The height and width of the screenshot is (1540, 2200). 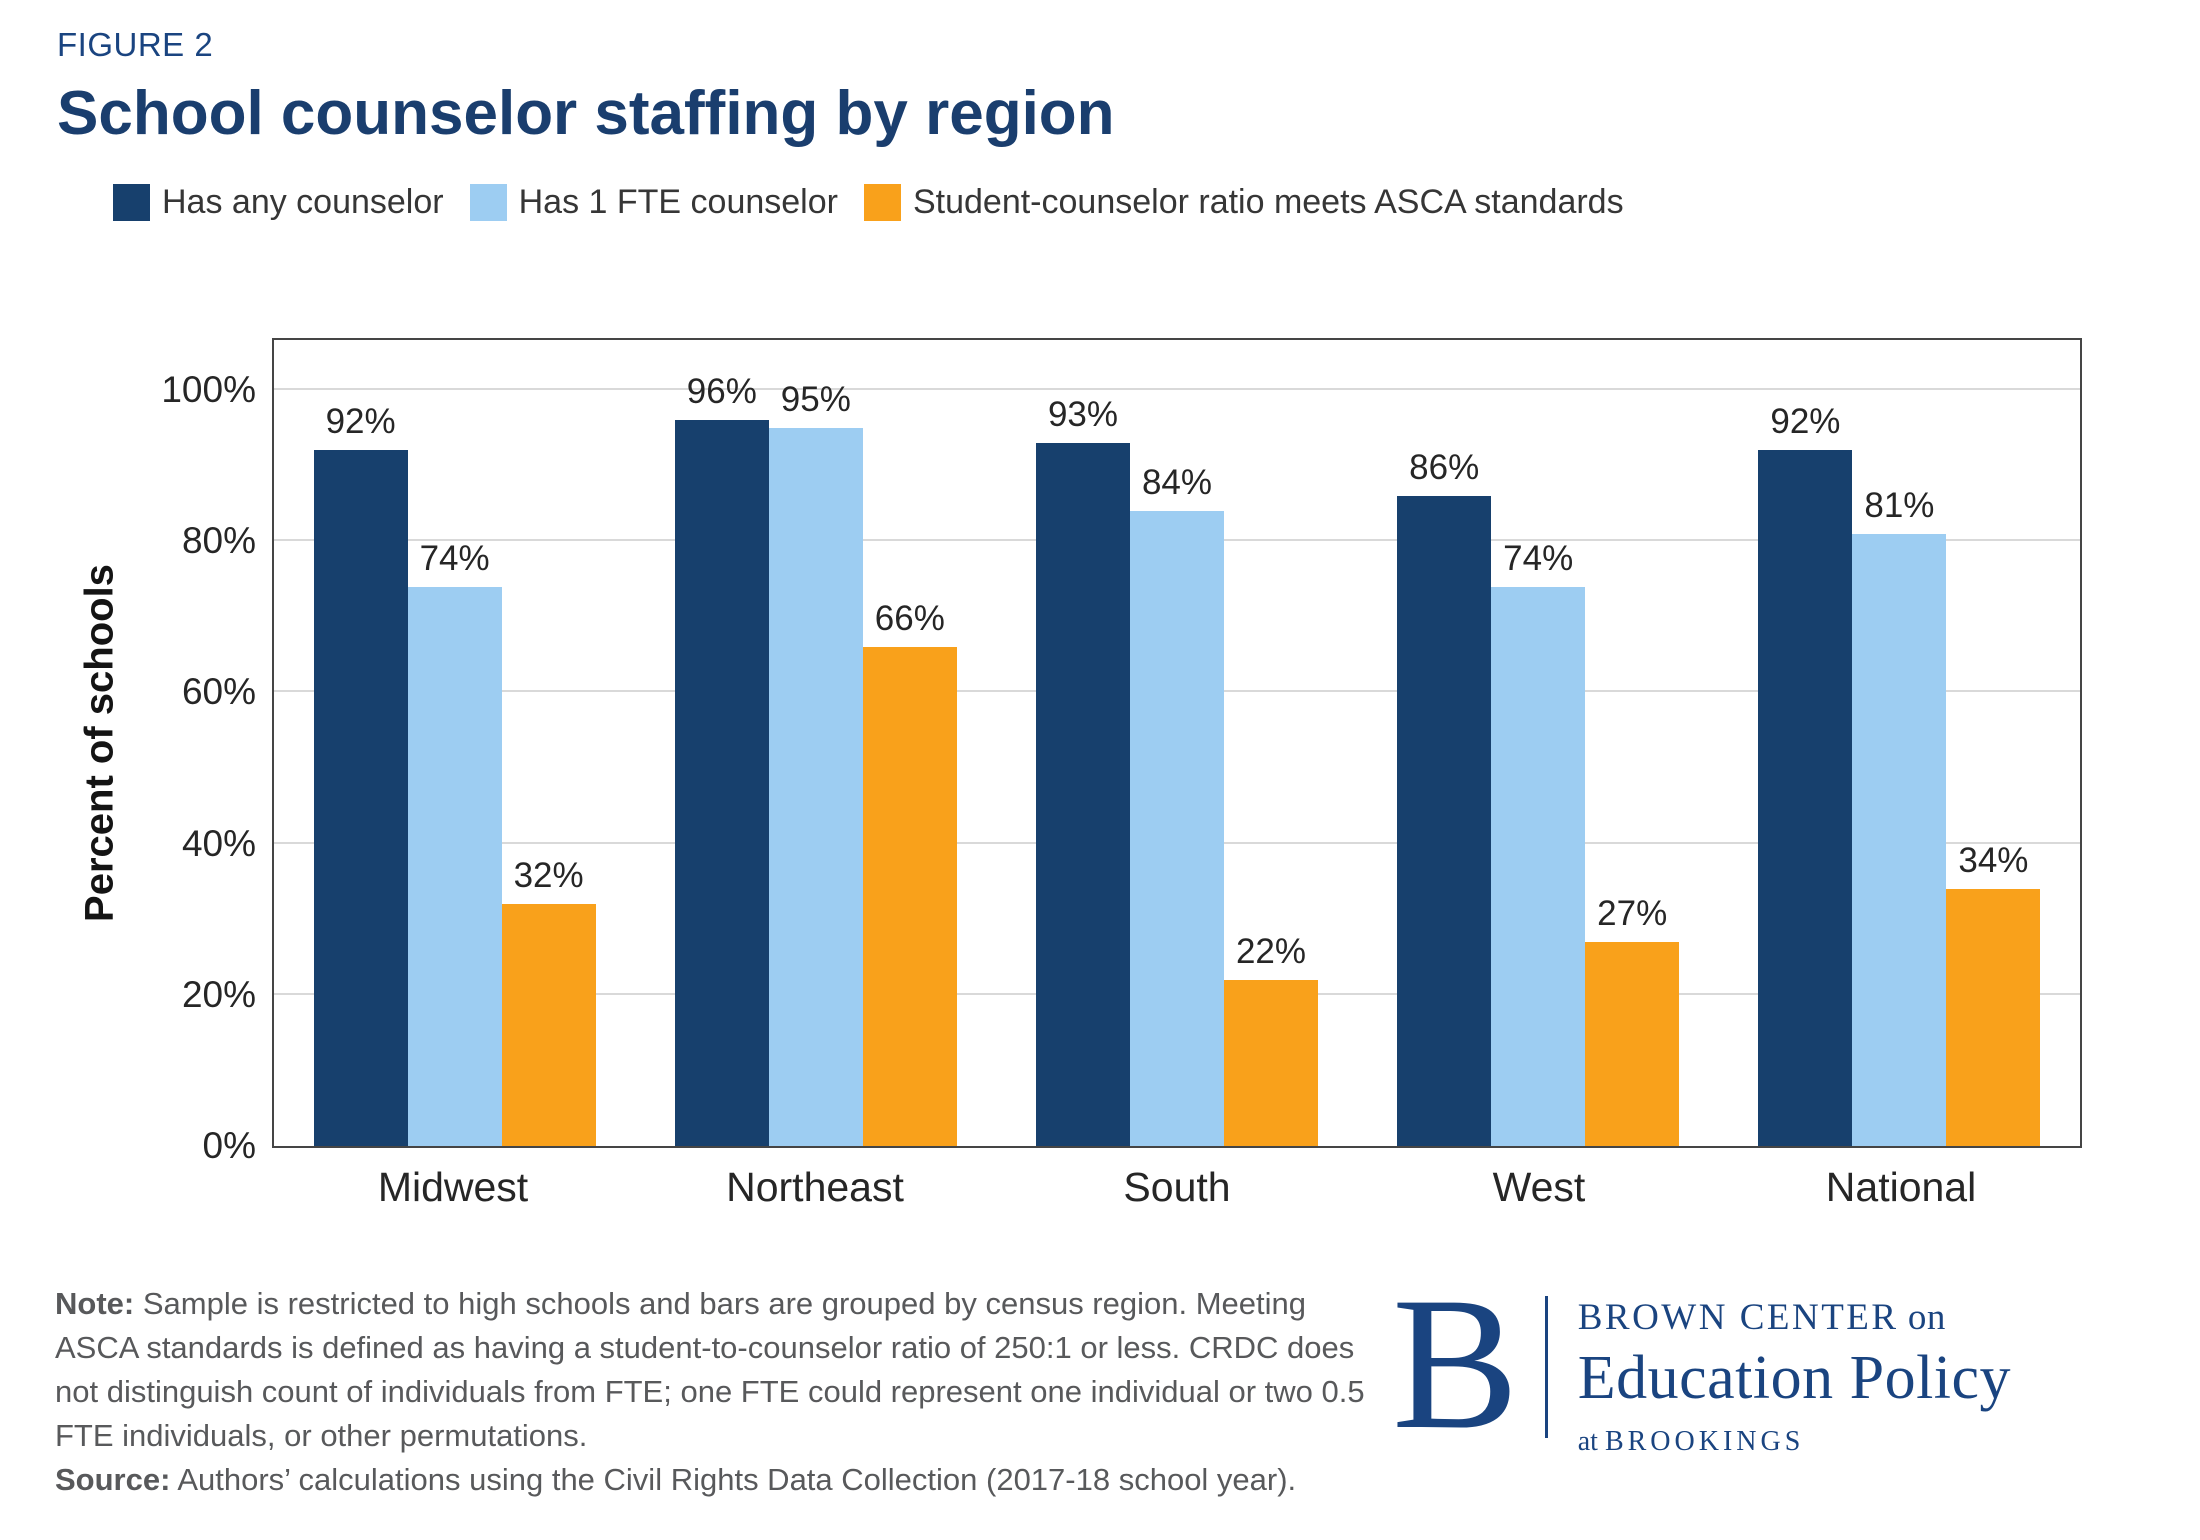 What do you see at coordinates (95, 1303) in the screenshot?
I see `note-label: Note:` at bounding box center [95, 1303].